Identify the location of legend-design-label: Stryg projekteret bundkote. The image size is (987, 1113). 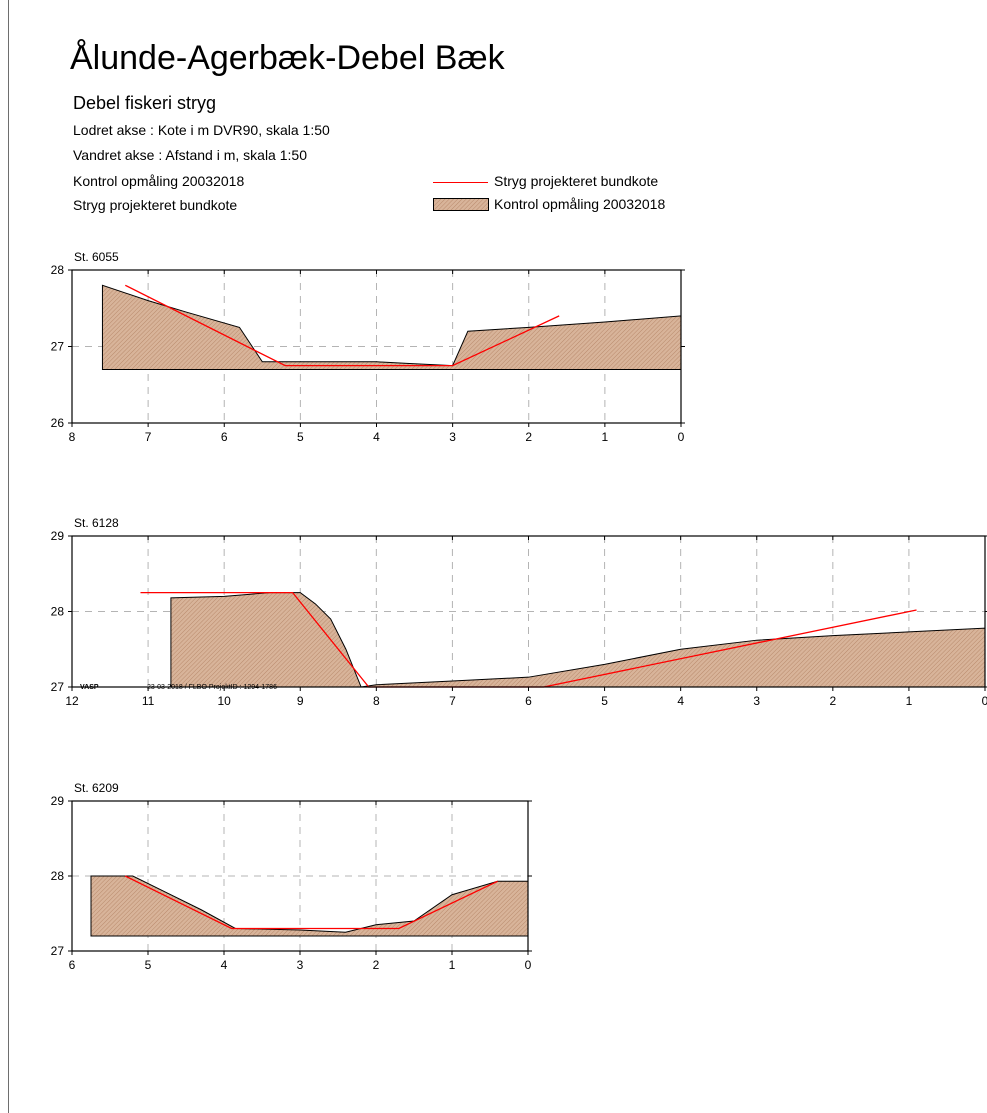
(576, 181).